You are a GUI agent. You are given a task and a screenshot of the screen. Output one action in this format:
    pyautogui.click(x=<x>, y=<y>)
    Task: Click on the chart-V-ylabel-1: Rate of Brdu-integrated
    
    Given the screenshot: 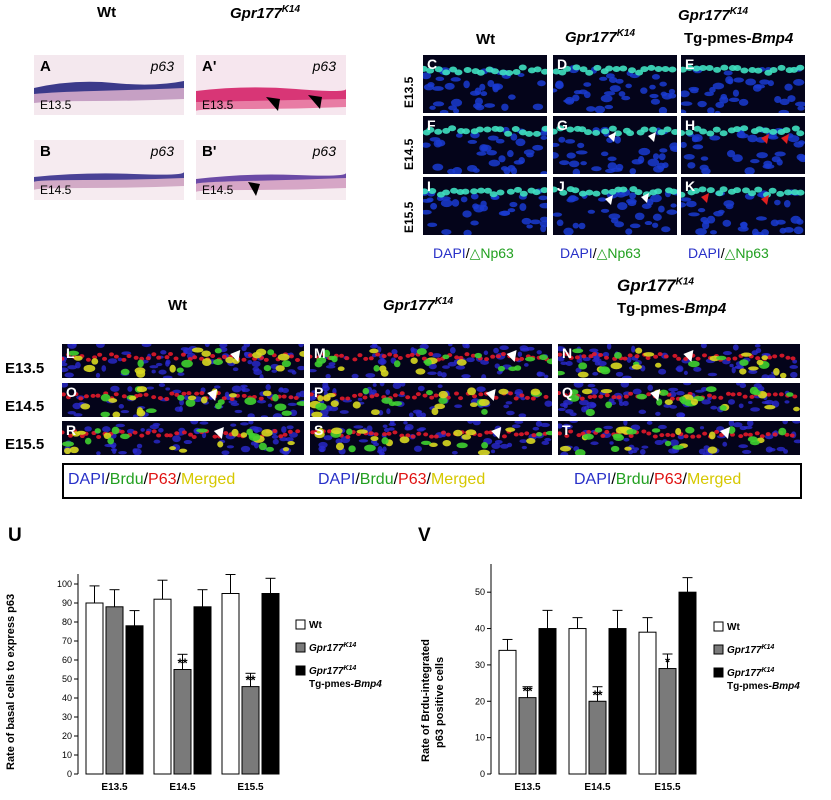 What is the action you would take?
    pyautogui.click(x=426, y=700)
    